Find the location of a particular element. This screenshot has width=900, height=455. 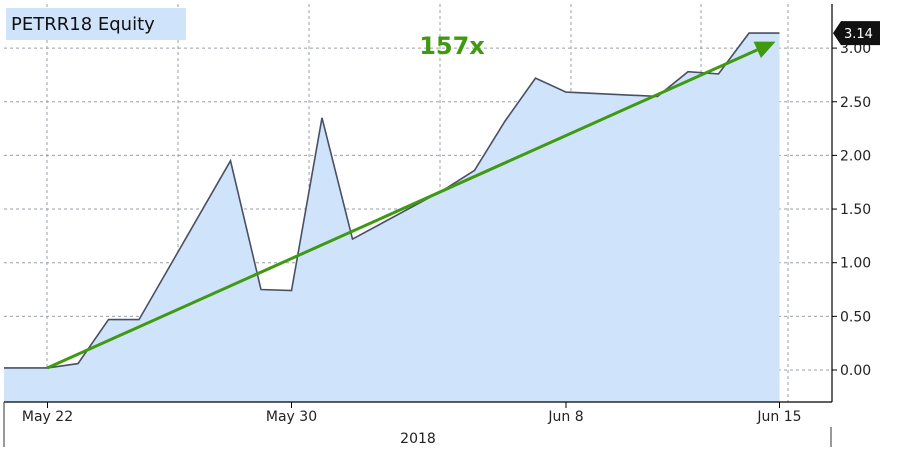

last-value-label: 3.14 is located at coordinates (858, 34).